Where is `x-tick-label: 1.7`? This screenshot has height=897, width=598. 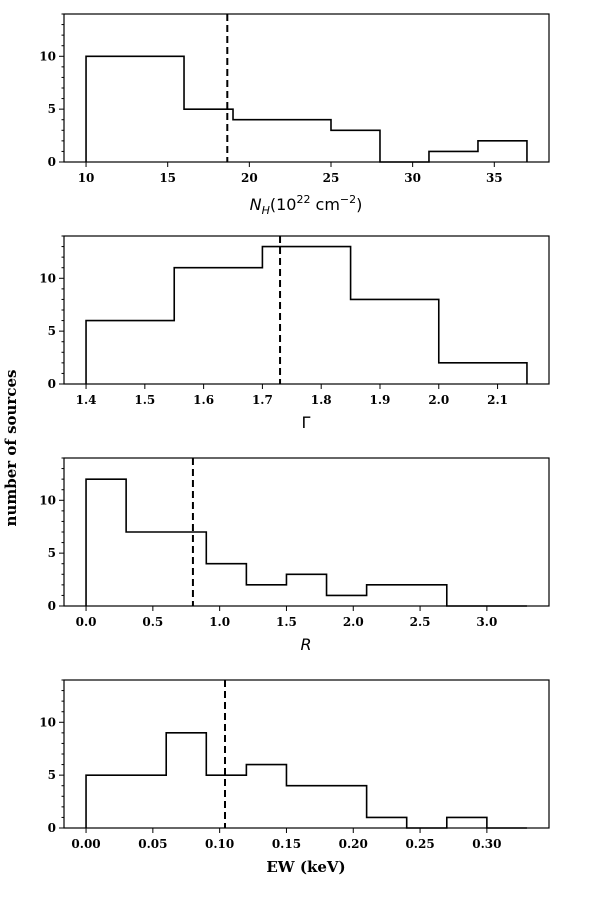 x-tick-label: 1.7 is located at coordinates (262, 400).